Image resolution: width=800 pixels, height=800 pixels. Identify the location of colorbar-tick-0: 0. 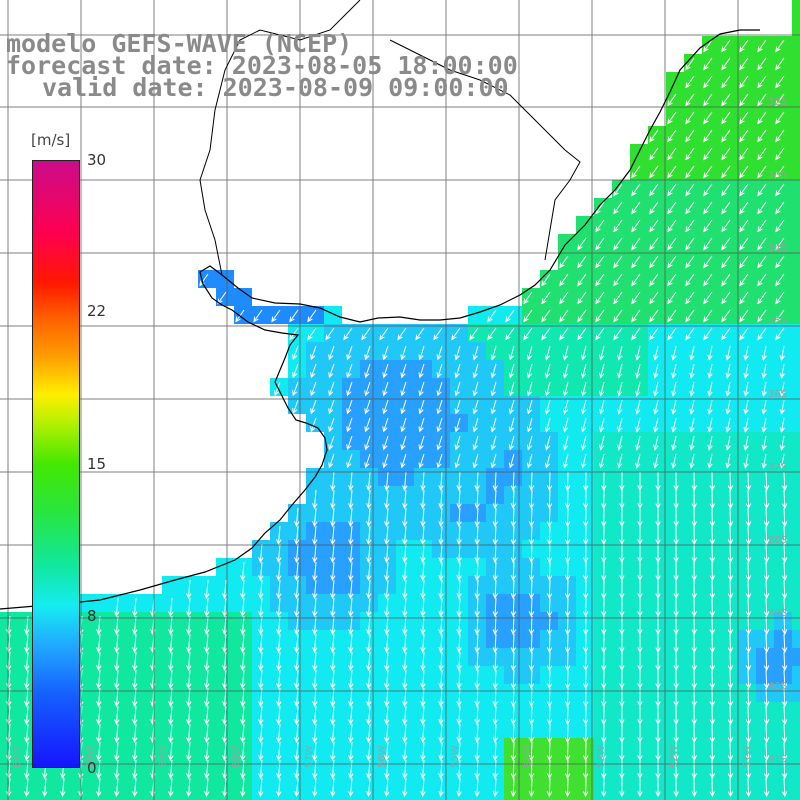
(92, 768).